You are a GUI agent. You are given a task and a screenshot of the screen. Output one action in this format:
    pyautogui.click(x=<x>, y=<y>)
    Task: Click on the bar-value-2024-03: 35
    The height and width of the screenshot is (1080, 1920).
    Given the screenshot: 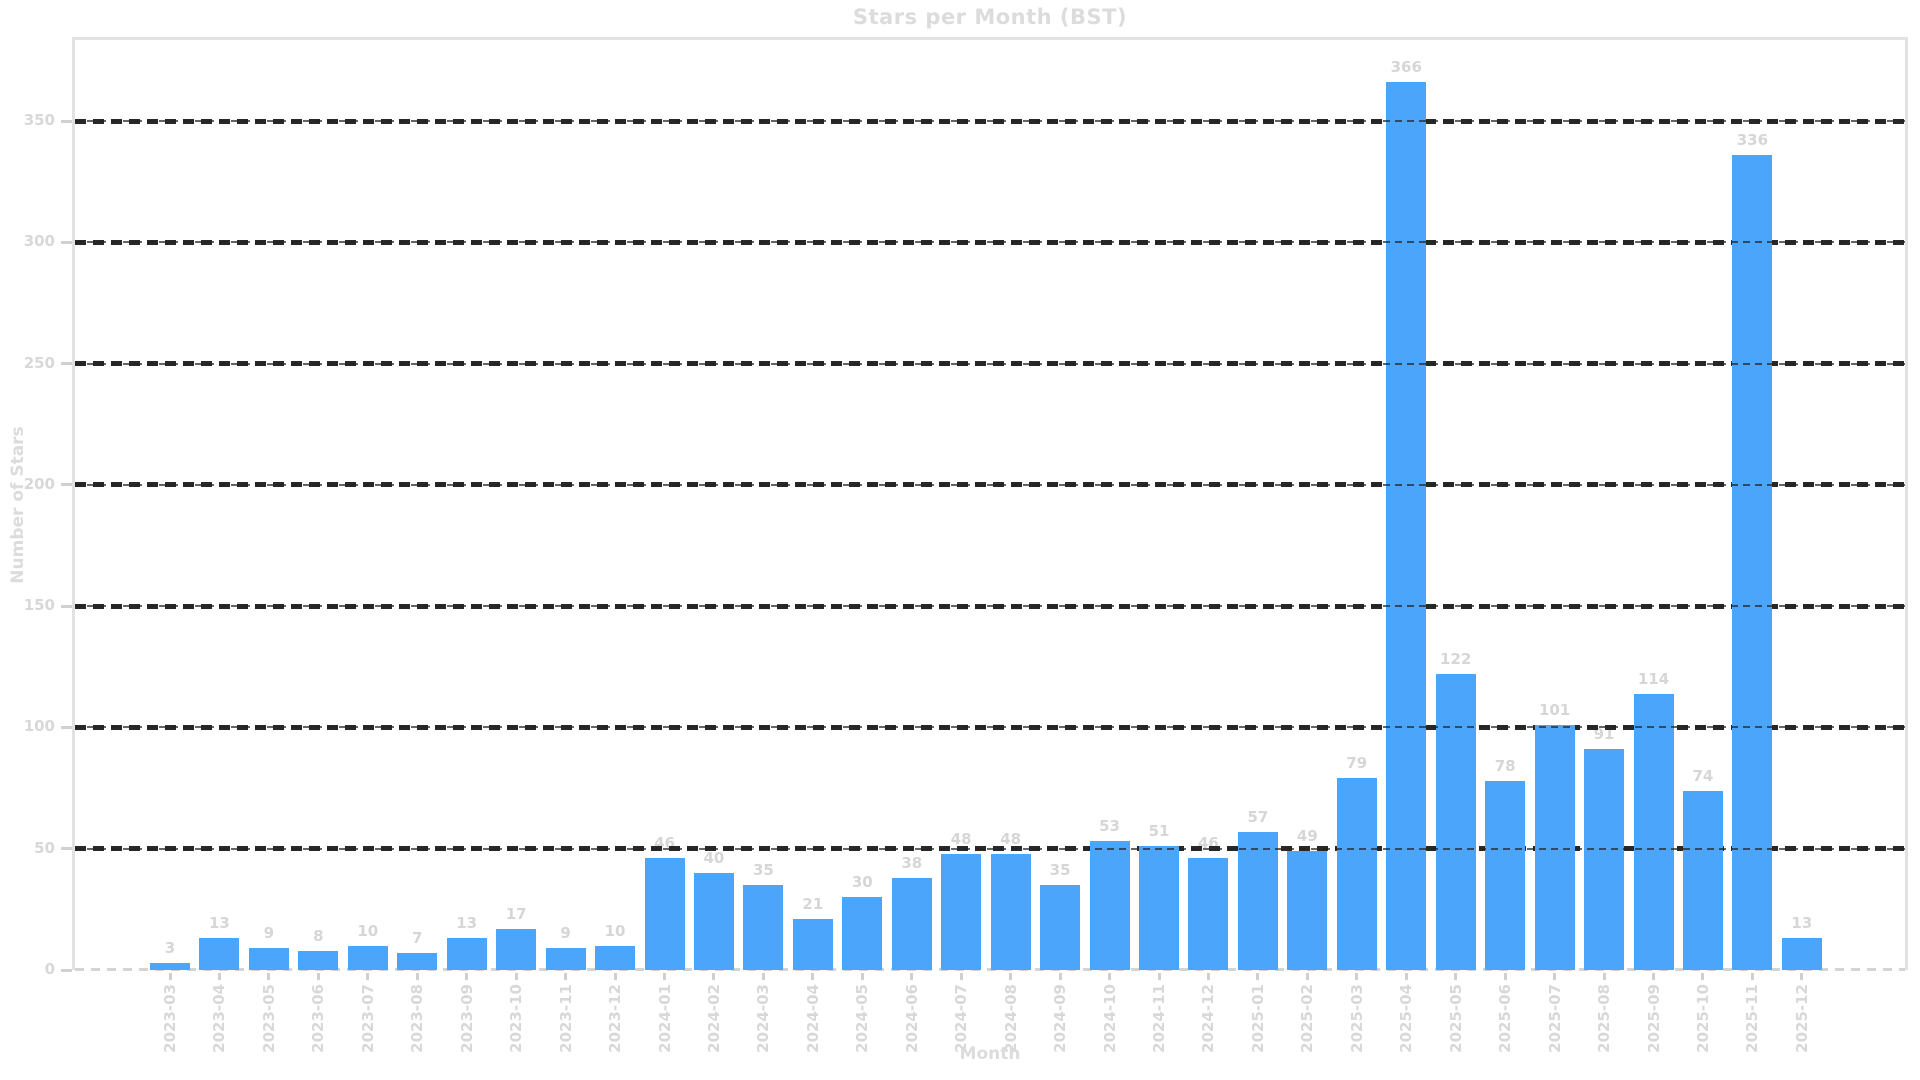 What is the action you would take?
    pyautogui.click(x=763, y=870)
    